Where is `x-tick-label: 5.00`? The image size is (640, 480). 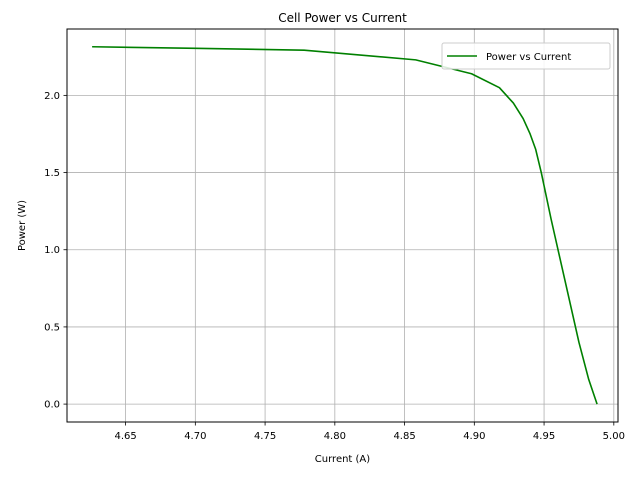
x-tick-label: 5.00 is located at coordinates (614, 436).